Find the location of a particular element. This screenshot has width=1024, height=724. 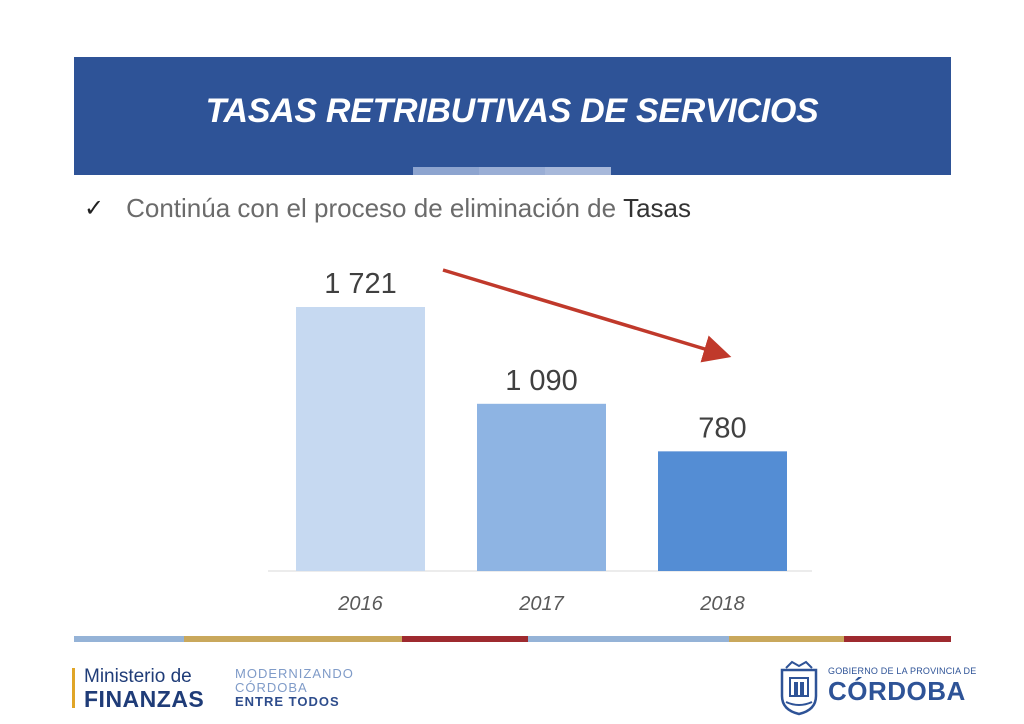

logo-accent-bar is located at coordinates (73, 688).